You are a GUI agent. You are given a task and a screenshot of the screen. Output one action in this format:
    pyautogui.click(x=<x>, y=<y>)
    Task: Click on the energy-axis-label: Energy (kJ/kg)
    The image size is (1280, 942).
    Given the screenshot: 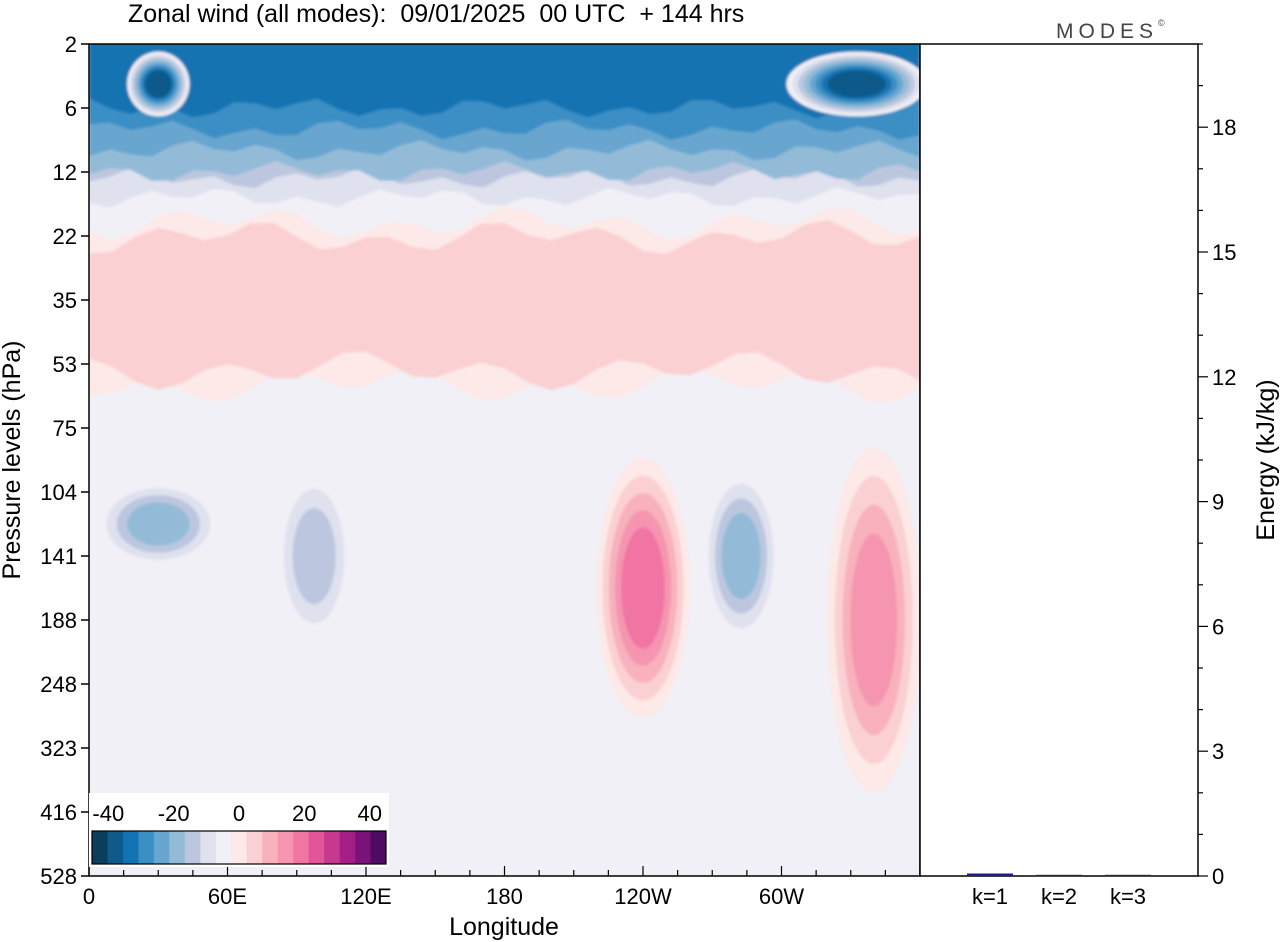 What is the action you would take?
    pyautogui.click(x=1266, y=459)
    